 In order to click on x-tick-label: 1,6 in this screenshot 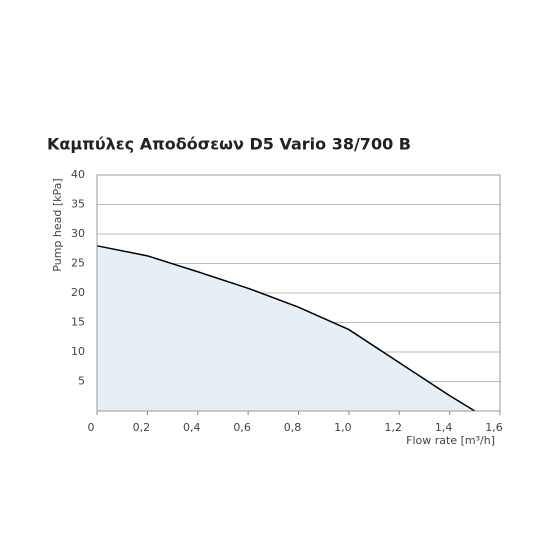, I will do `click(494, 427)`.